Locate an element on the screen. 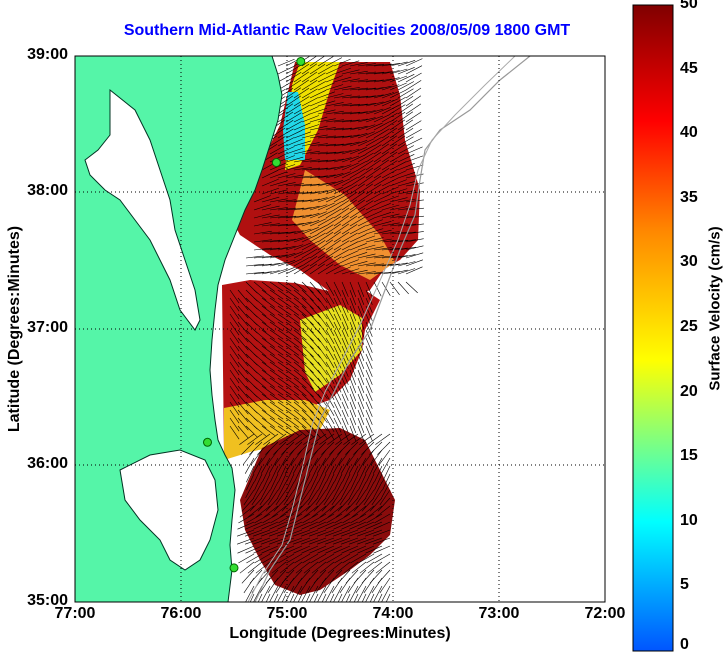 The height and width of the screenshot is (659, 724). radar-station-marker is located at coordinates (276, 162).